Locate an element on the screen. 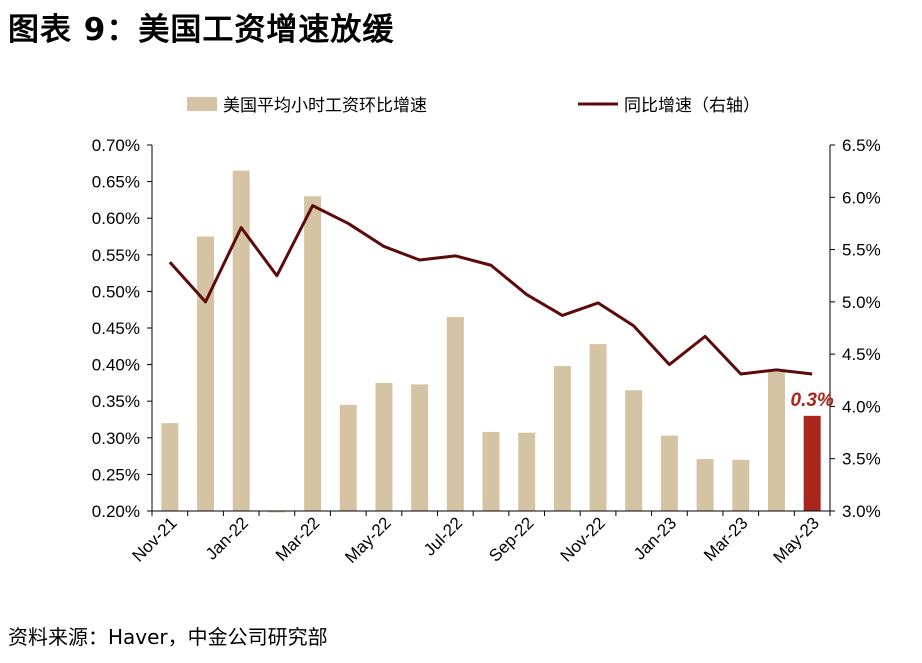 The image size is (922, 663). right-tick-label: 3.5% is located at coordinates (861, 459).